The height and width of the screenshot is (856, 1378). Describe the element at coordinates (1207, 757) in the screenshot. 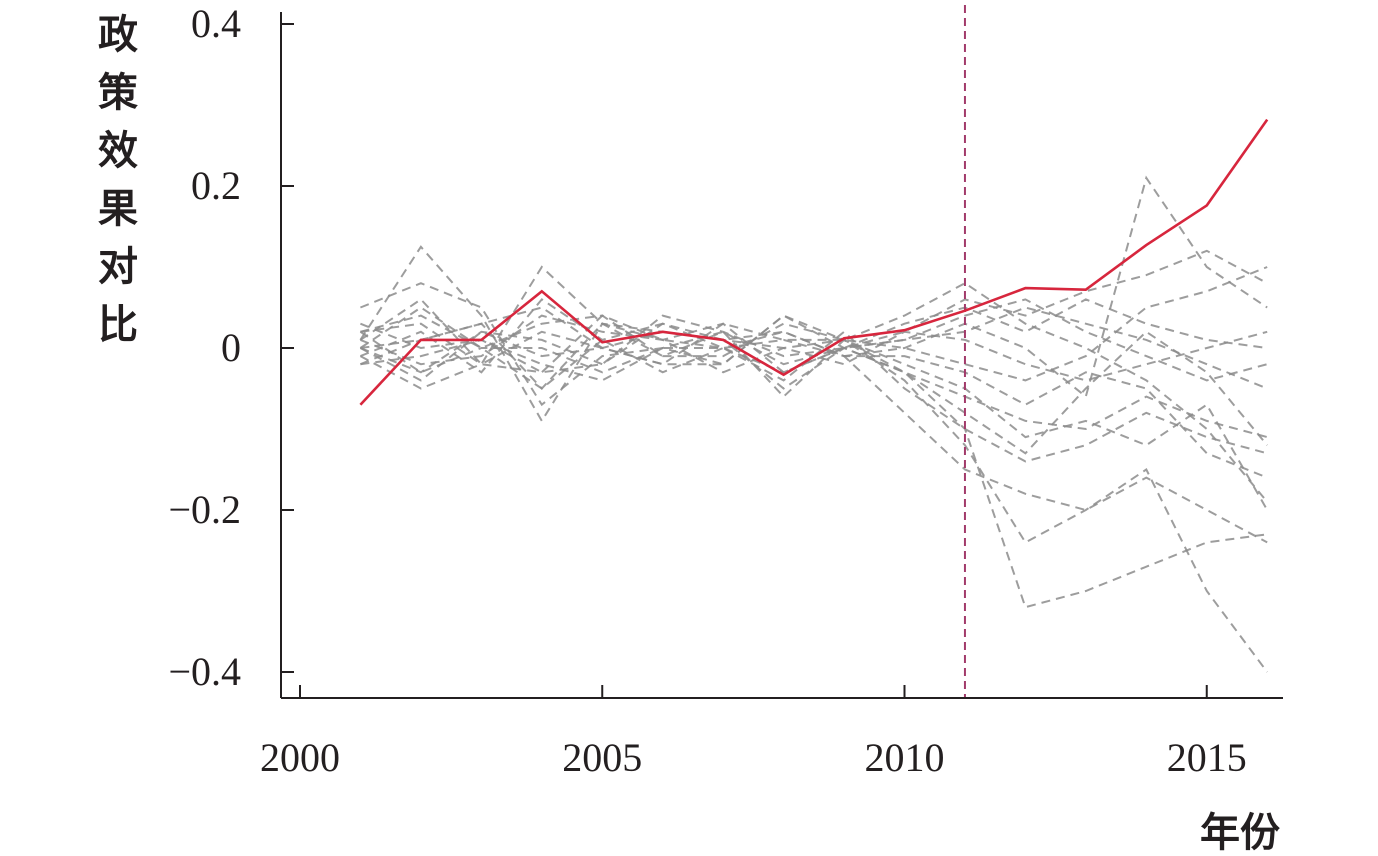

I see `x-tick-label: 2015` at that location.